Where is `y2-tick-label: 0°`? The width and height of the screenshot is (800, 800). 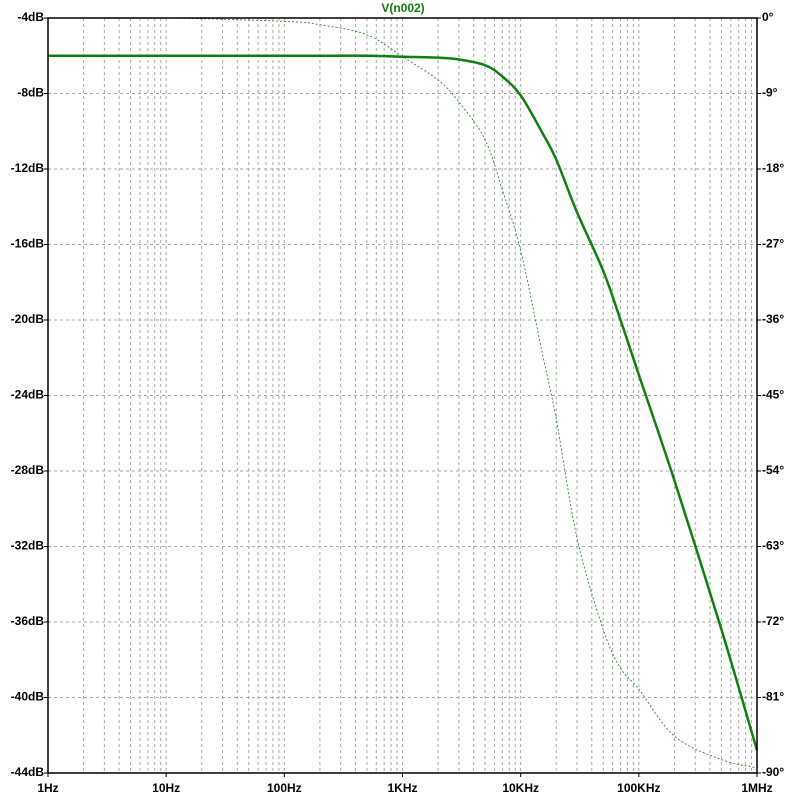 y2-tick-label: 0° is located at coordinates (768, 17).